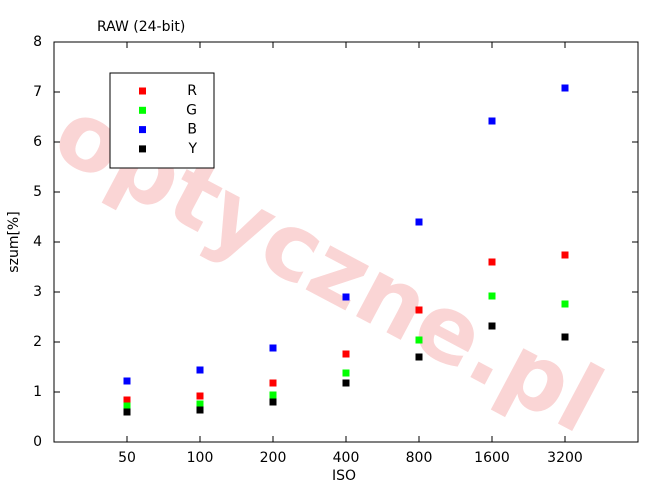 The image size is (670, 490). I want to click on x-tick-label: 1600, so click(492, 458).